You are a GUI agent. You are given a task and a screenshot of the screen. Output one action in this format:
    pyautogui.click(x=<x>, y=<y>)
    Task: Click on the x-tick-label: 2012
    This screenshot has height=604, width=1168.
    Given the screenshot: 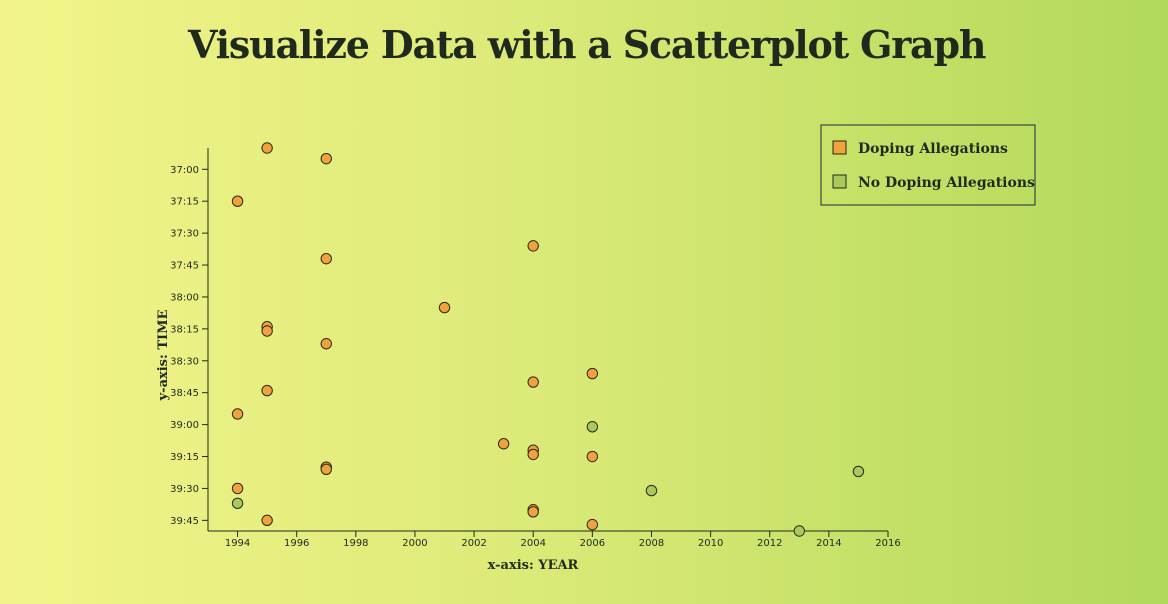 What is the action you would take?
    pyautogui.click(x=769, y=543)
    